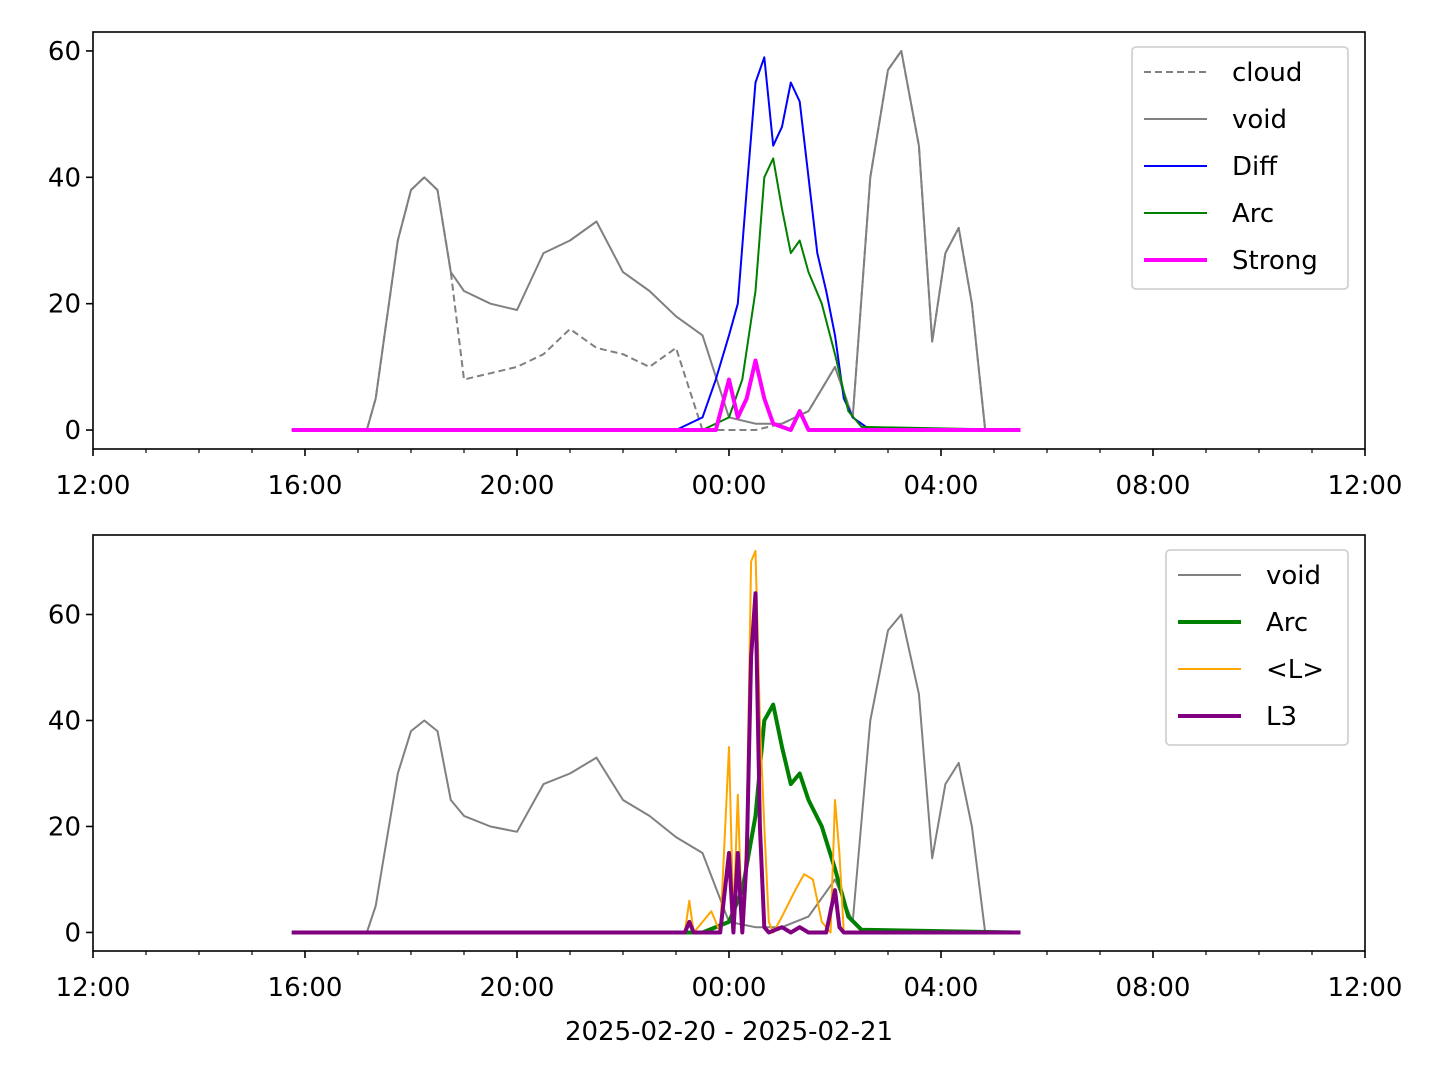 The width and height of the screenshot is (1440, 1080). I want to click on top-chart-y-tick-label: 0, so click(72, 431).